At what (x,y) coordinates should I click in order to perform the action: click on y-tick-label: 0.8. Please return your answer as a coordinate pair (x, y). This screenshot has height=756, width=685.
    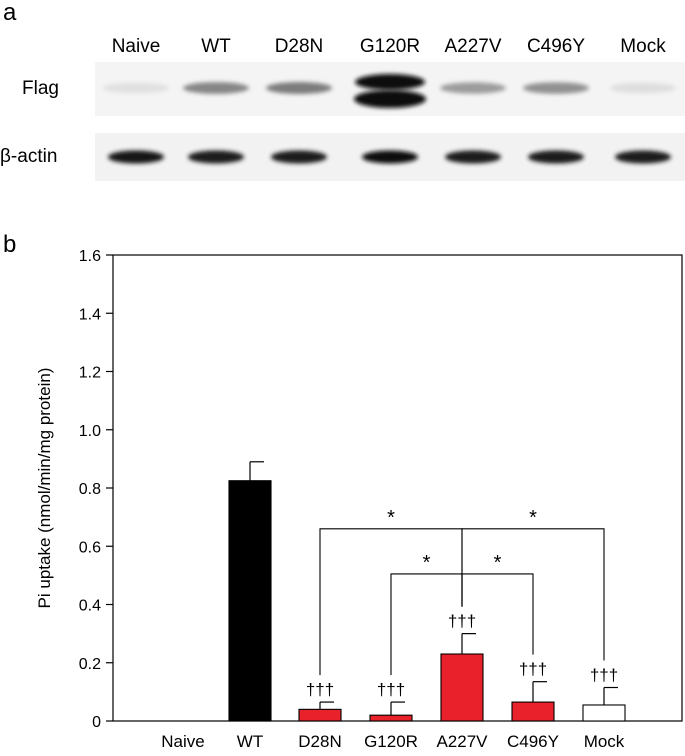
    Looking at the image, I should click on (90, 489).